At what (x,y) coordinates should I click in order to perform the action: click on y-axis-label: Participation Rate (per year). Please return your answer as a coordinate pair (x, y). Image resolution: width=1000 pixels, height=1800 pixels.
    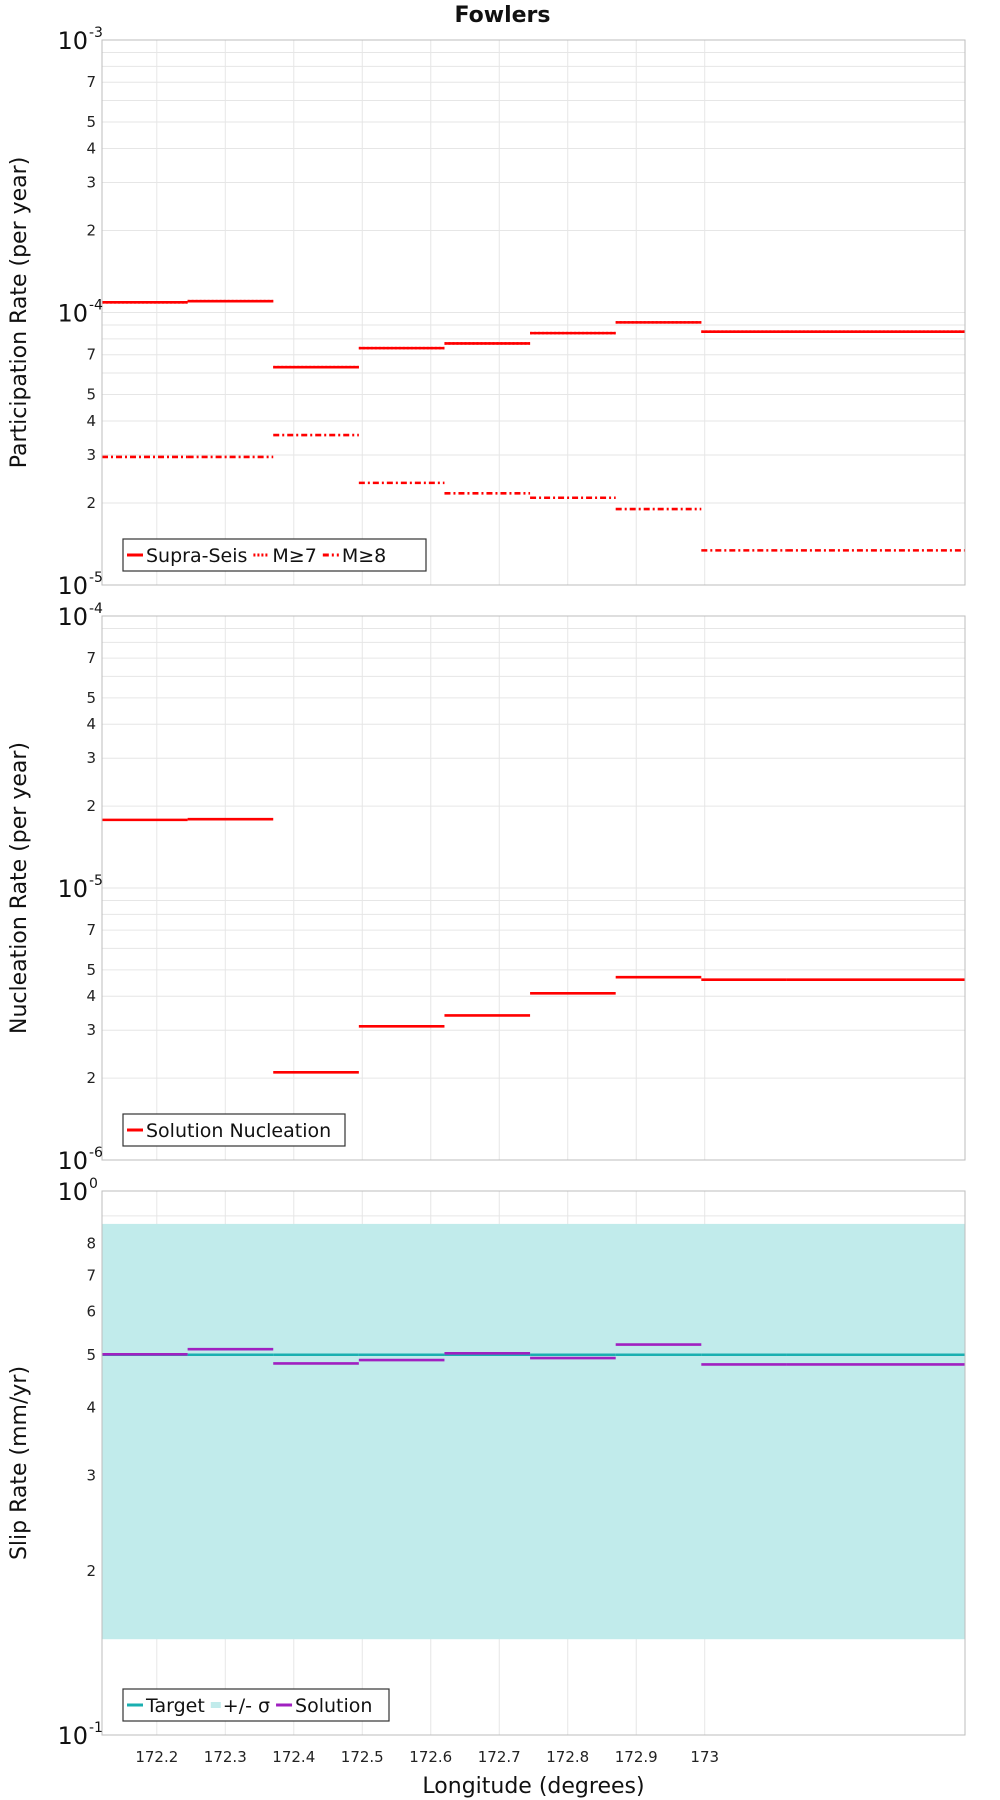
    Looking at the image, I should click on (19, 313).